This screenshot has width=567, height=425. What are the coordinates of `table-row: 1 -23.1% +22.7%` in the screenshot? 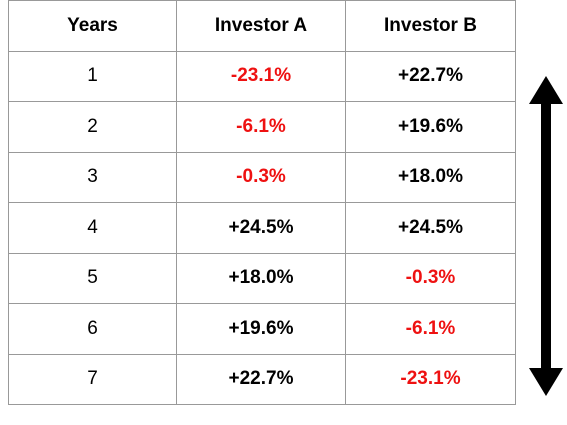 It's located at (262, 76).